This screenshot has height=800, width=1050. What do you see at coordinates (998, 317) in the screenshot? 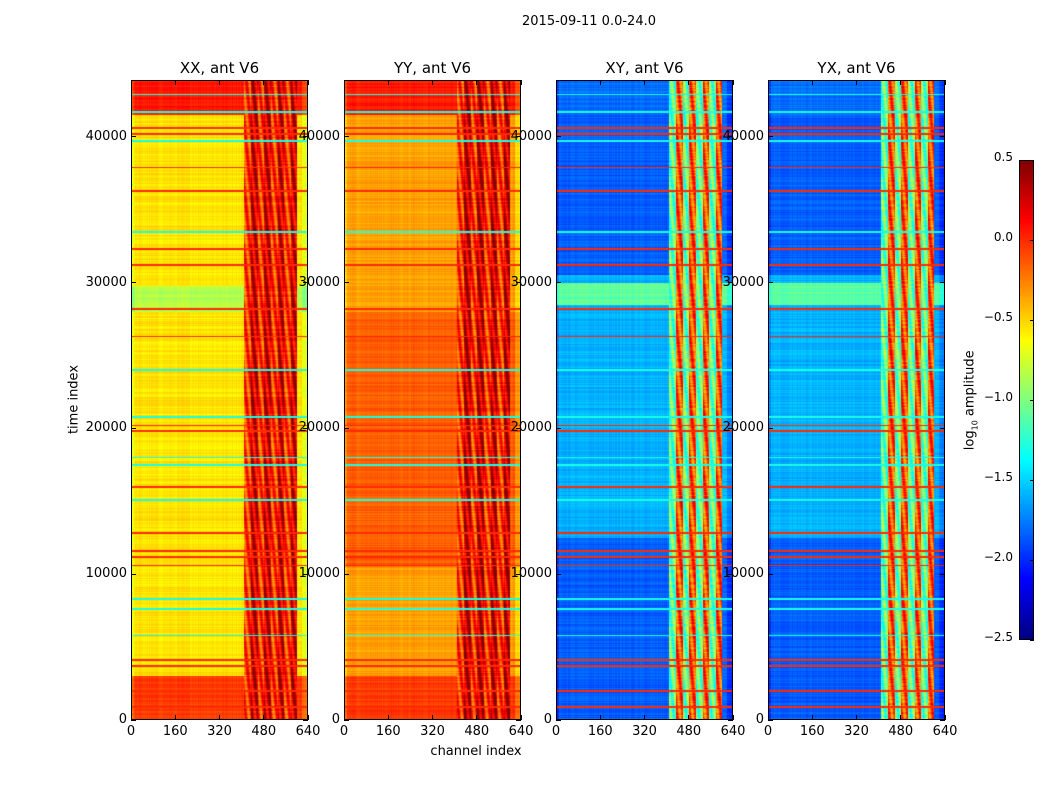
I see `colorbar-tick-label: −0.5` at bounding box center [998, 317].